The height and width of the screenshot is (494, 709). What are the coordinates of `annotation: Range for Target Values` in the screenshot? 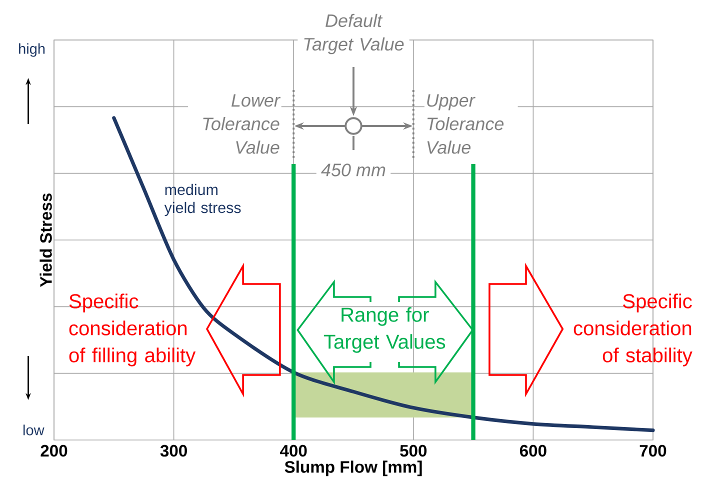 It's located at (385, 330).